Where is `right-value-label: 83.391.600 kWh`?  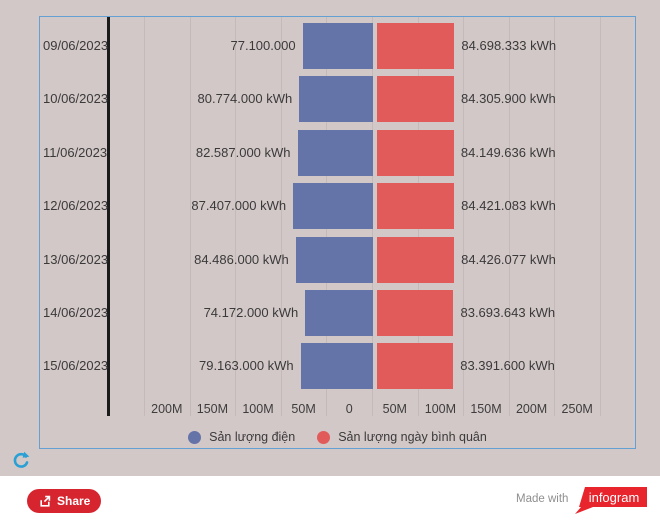
right-value-label: 83.391.600 kWh is located at coordinates (507, 366).